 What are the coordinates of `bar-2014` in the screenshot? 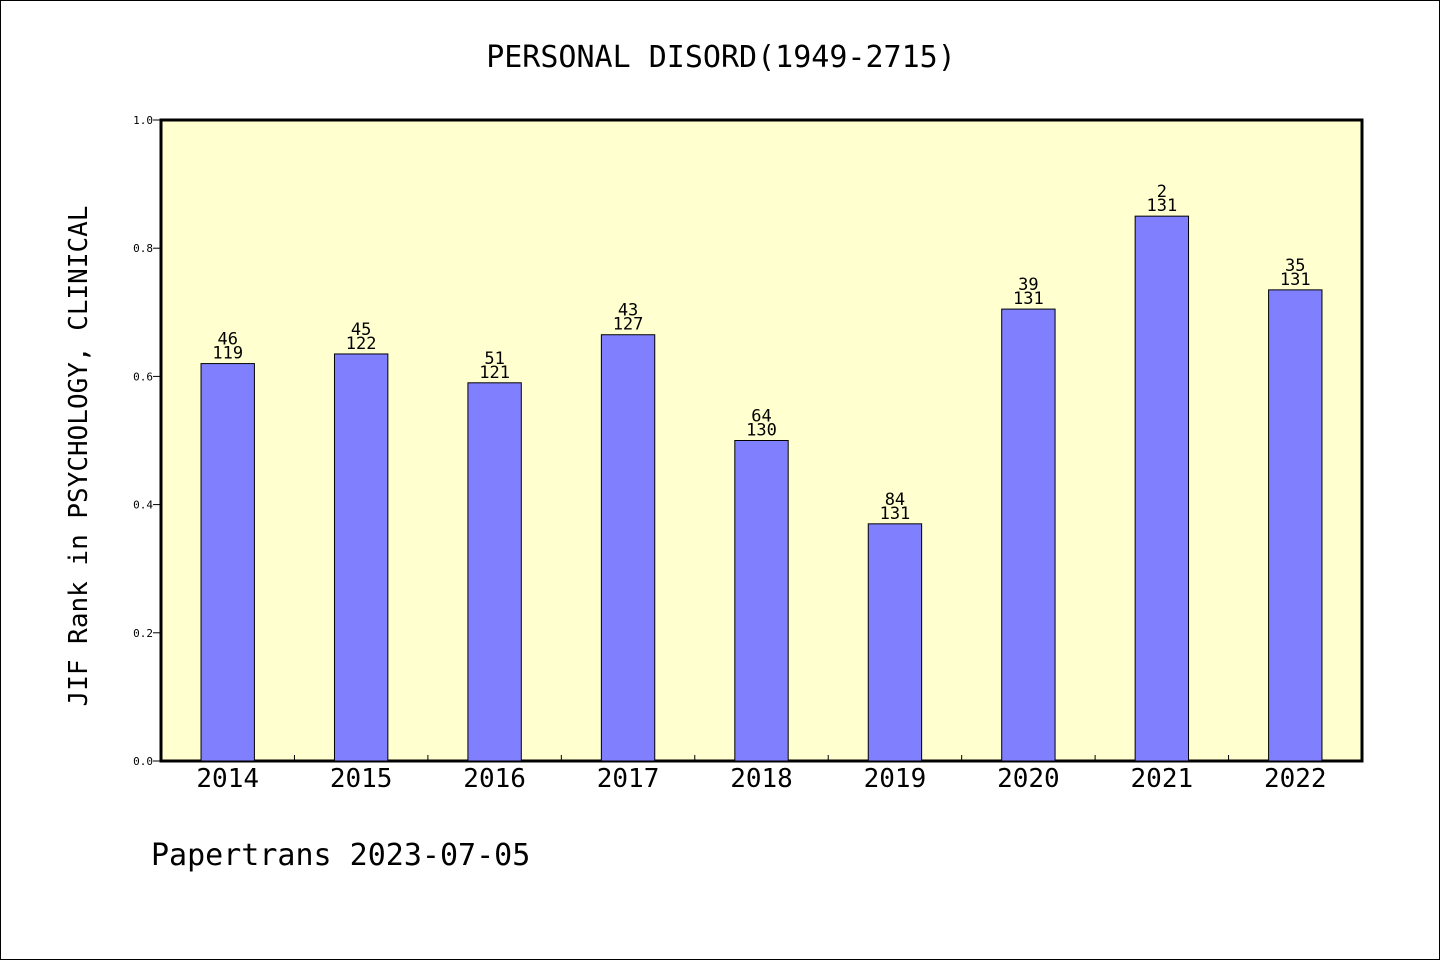 It's located at (227, 562).